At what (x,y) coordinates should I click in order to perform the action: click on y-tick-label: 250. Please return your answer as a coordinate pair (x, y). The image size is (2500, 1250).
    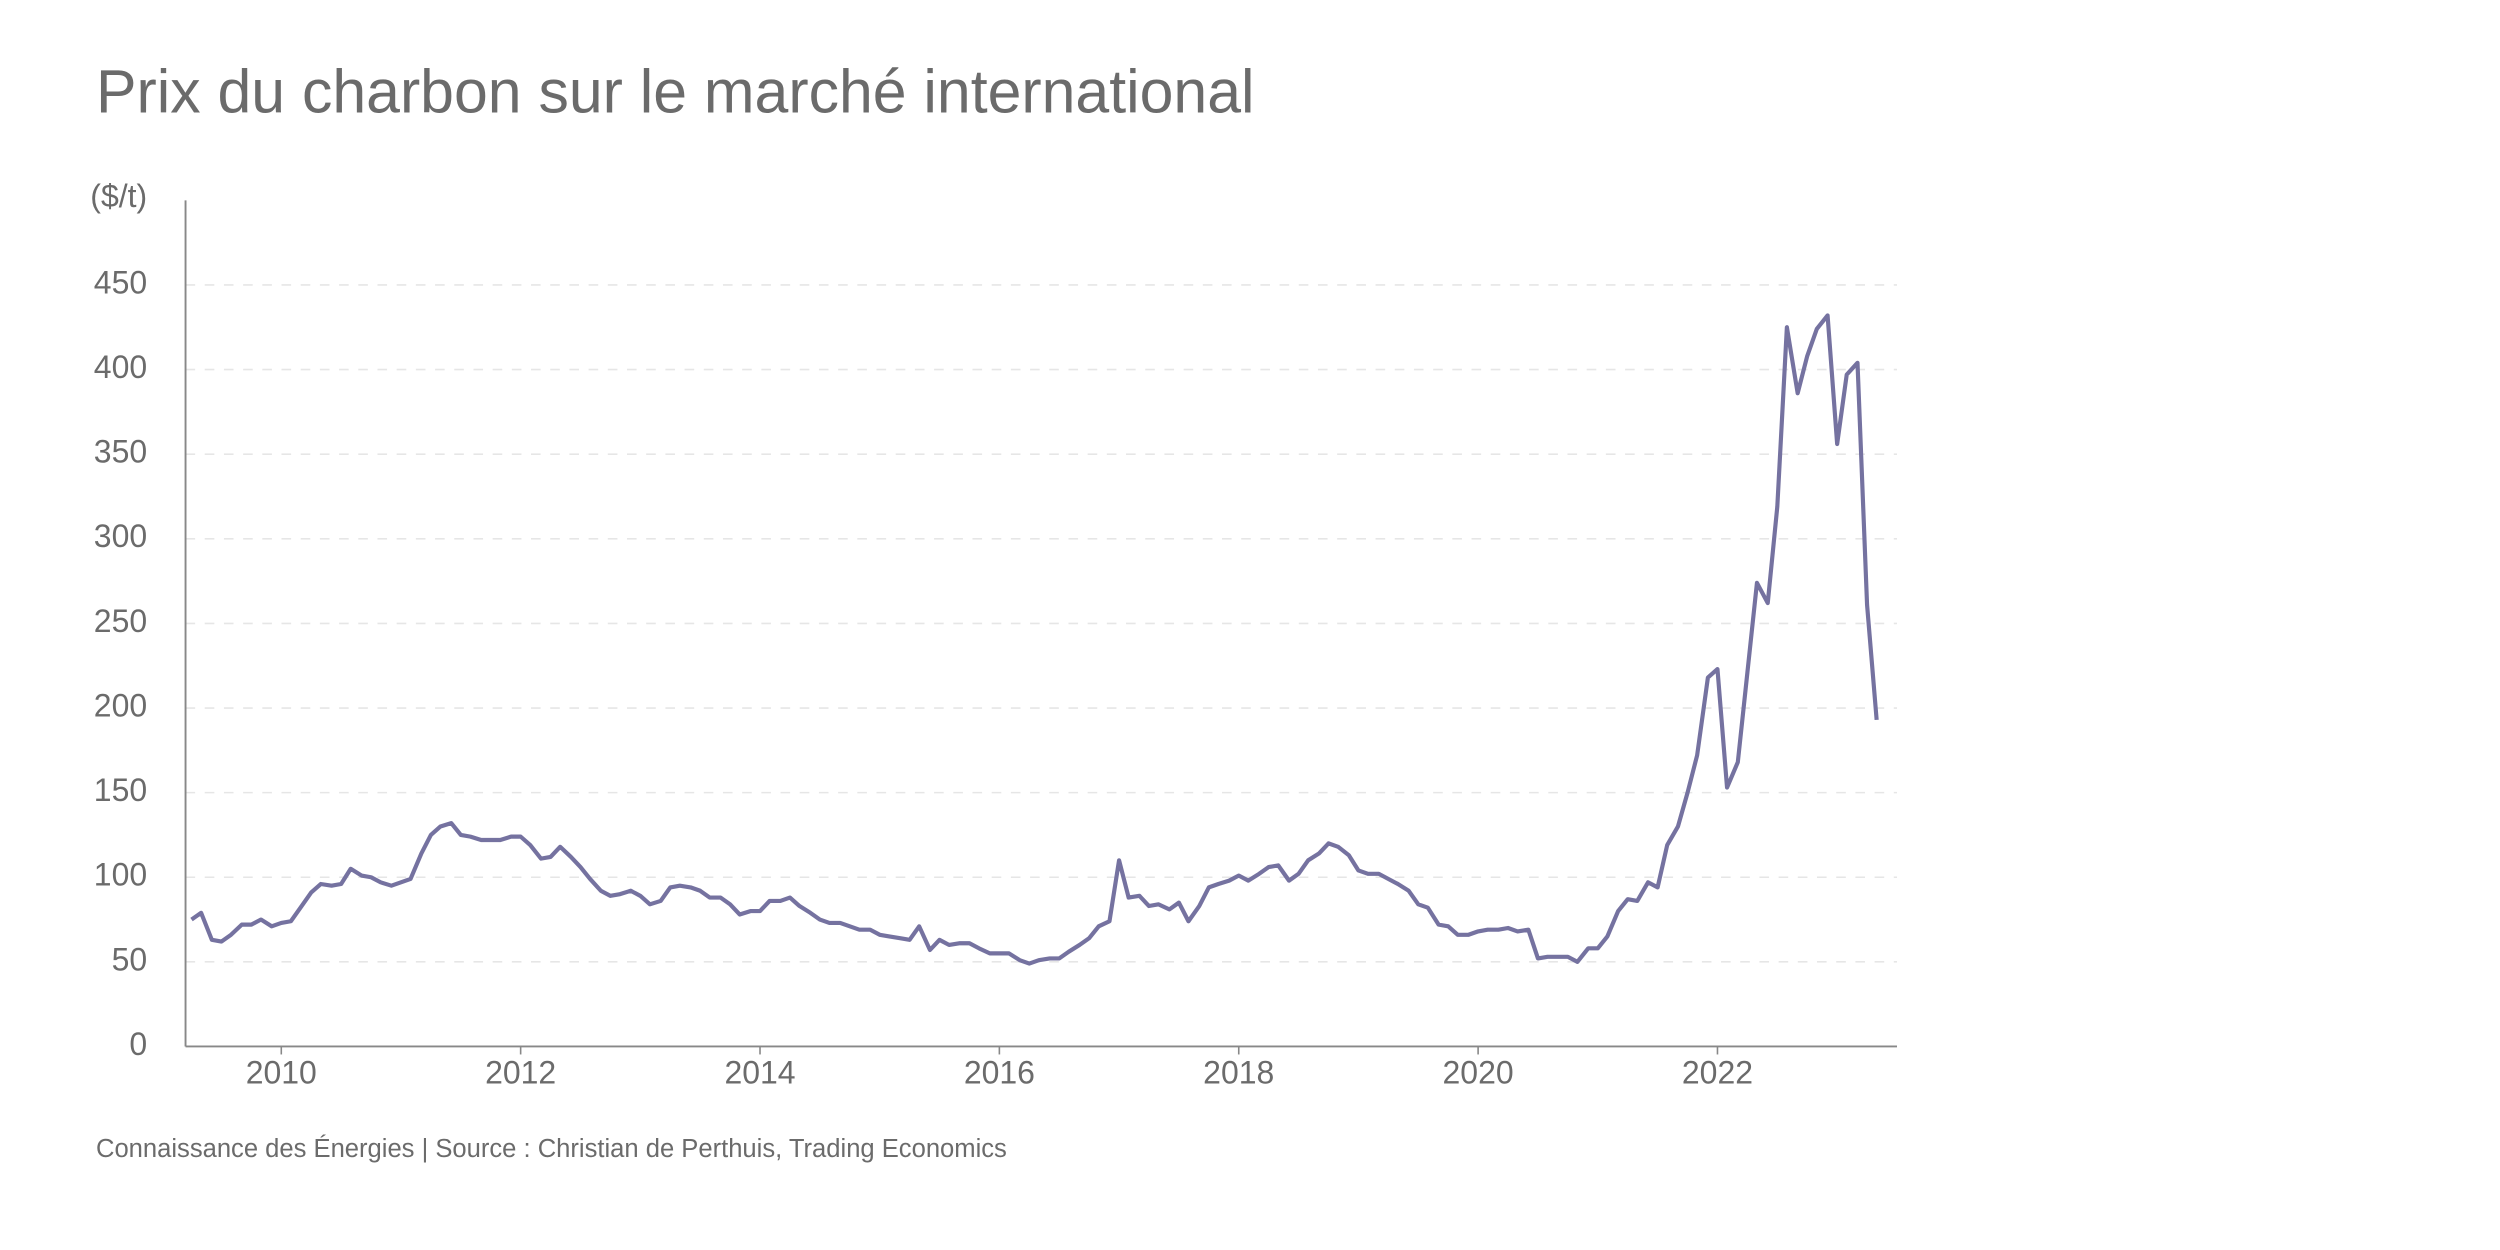
    Looking at the image, I should click on (120, 621).